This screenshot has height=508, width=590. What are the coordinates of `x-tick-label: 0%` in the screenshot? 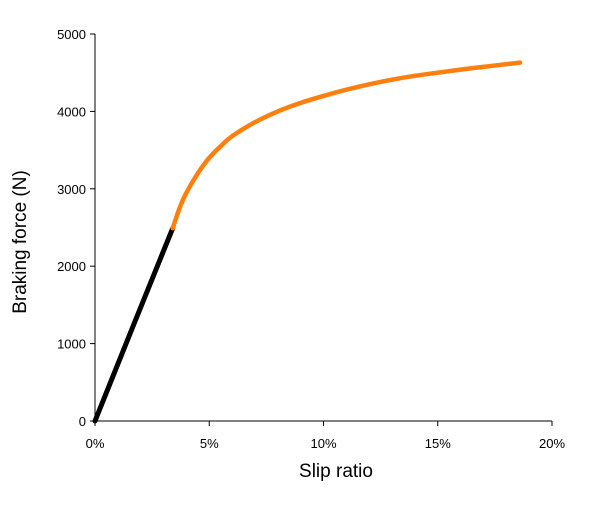 It's located at (95, 443).